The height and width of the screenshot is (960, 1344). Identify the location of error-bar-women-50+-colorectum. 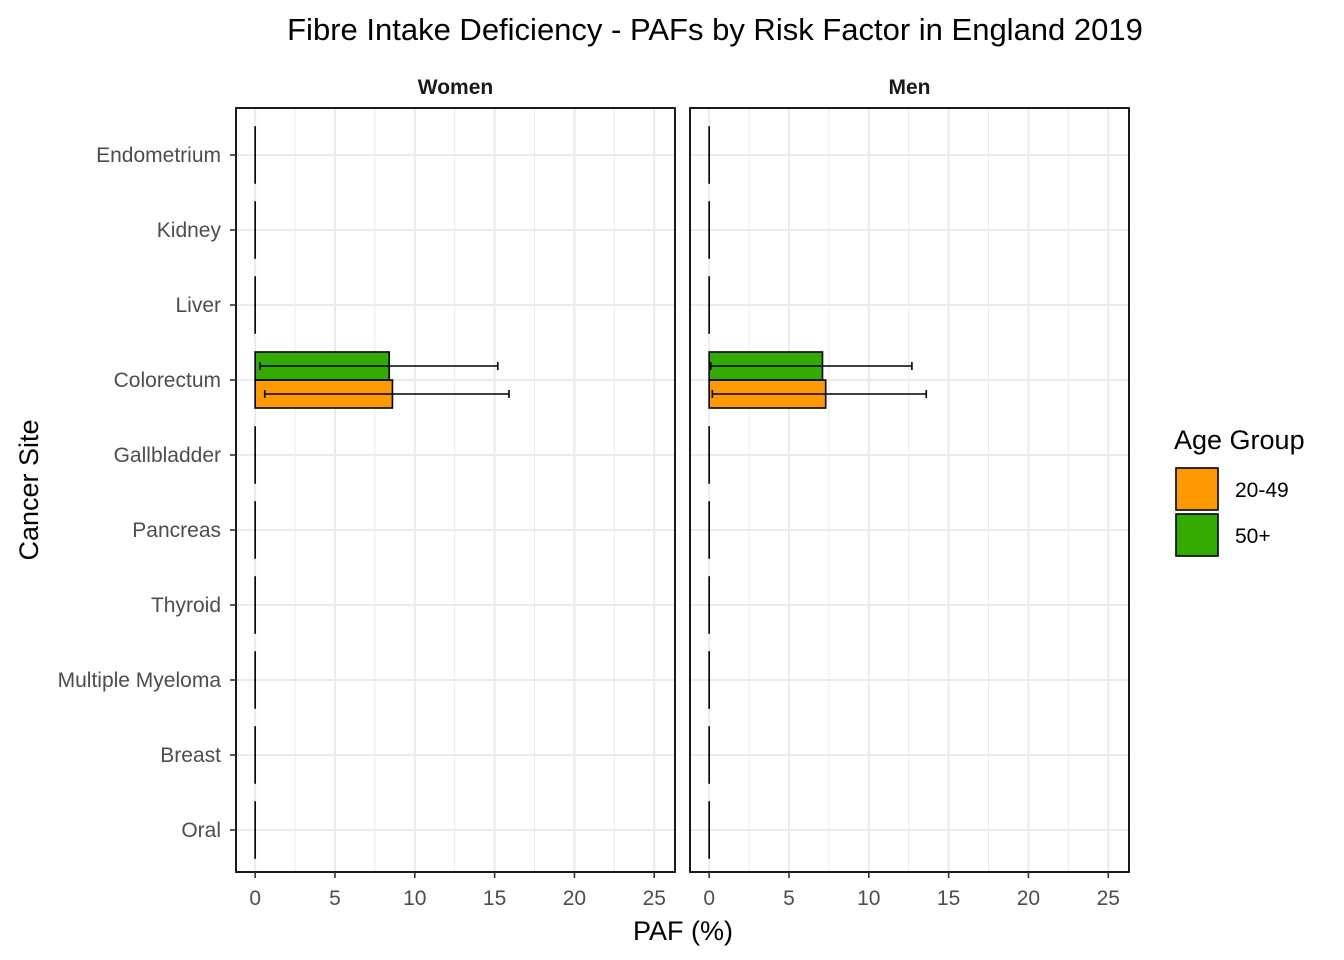
(379, 366).